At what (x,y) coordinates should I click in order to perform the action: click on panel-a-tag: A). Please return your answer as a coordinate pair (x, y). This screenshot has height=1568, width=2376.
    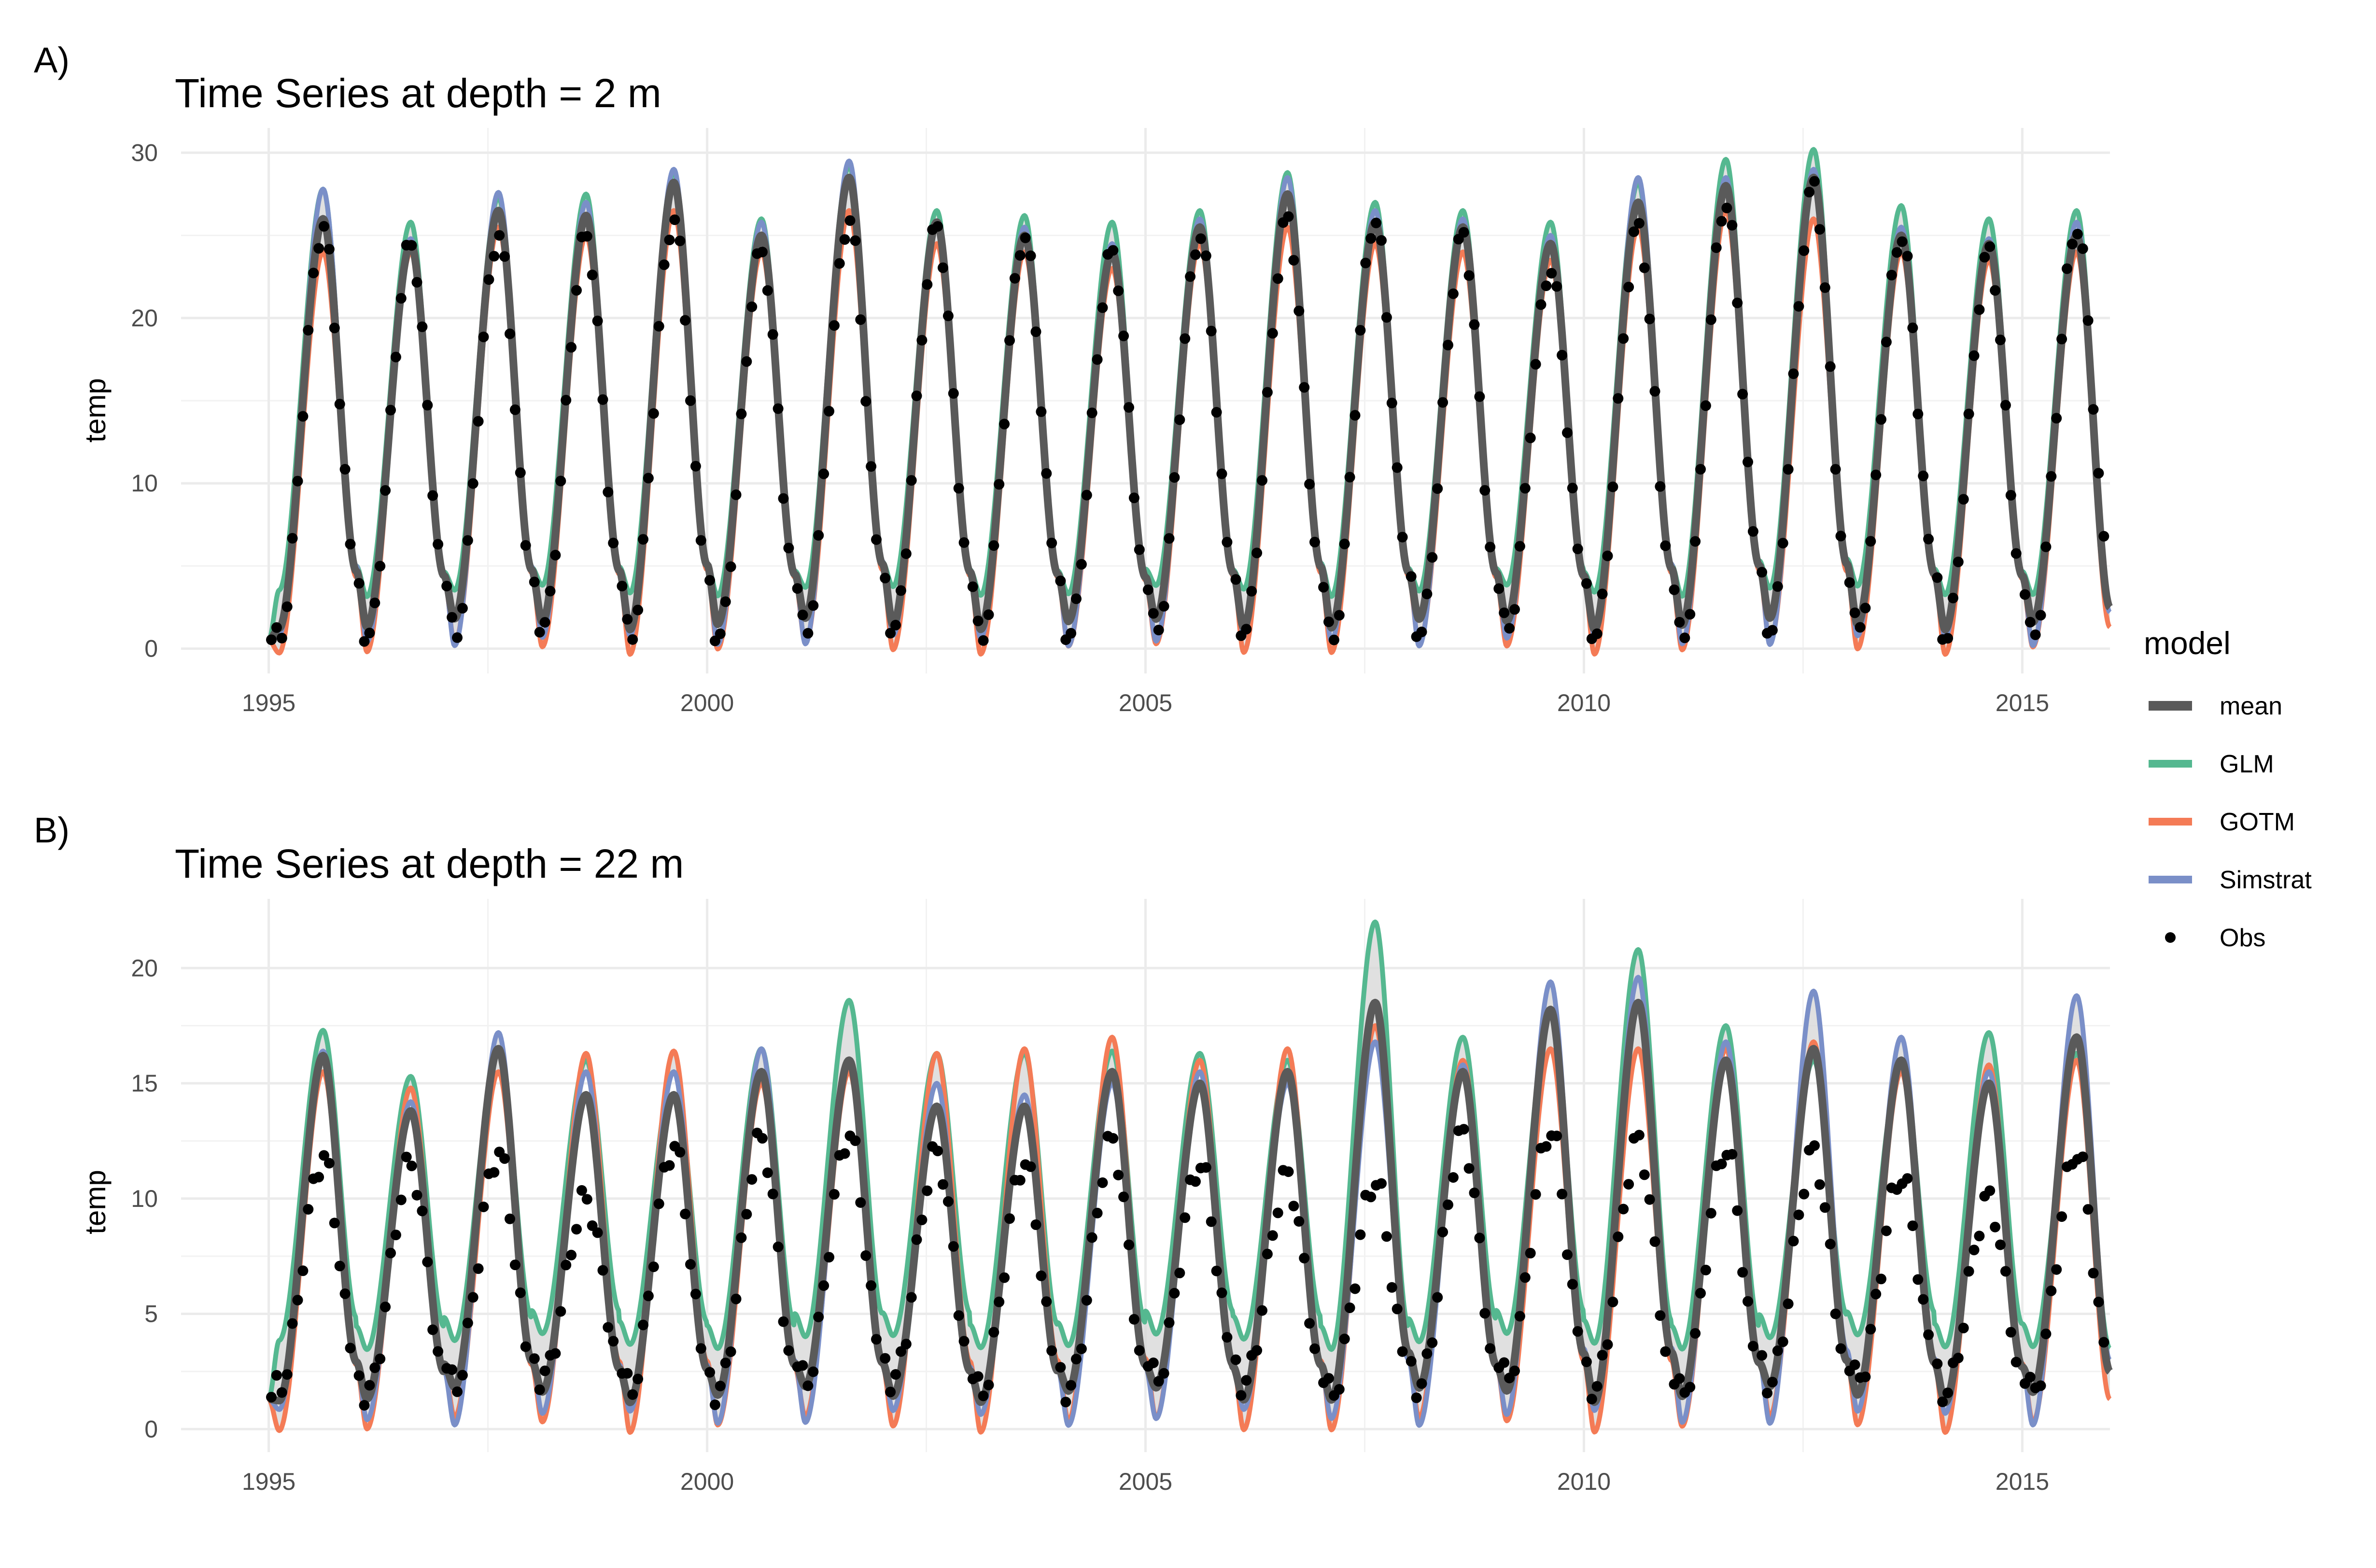
    Looking at the image, I should click on (52, 60).